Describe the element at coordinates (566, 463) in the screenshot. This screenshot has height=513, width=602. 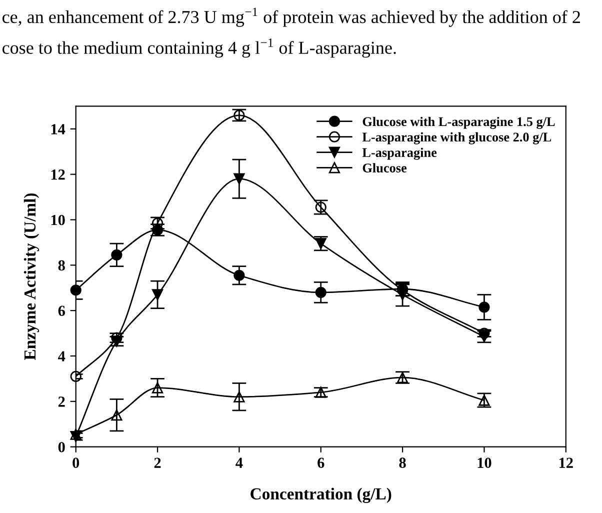
I see `x-tick-label: 12` at that location.